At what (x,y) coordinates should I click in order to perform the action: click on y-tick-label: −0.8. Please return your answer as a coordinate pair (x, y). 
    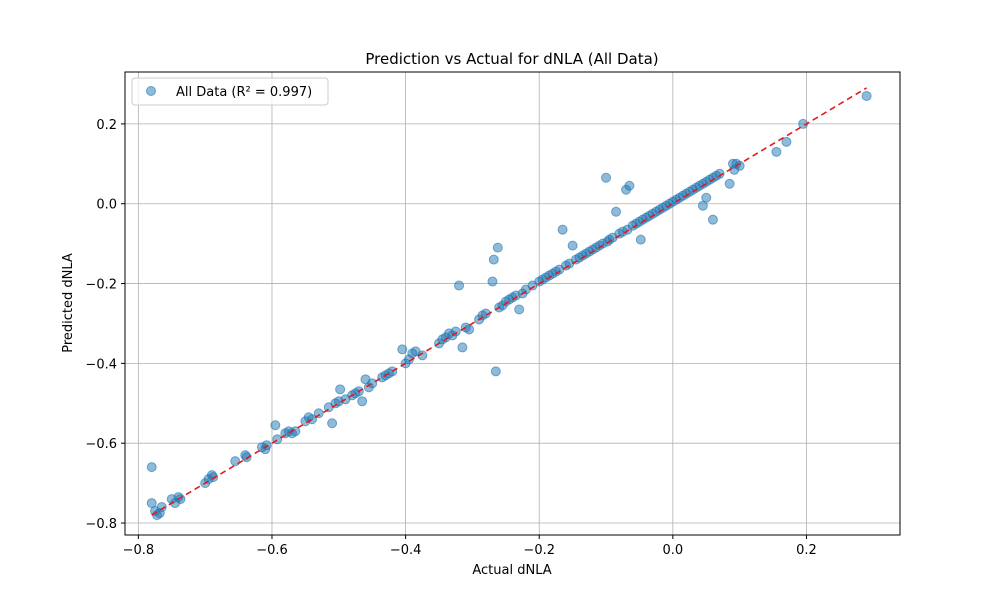
    Looking at the image, I should click on (101, 524).